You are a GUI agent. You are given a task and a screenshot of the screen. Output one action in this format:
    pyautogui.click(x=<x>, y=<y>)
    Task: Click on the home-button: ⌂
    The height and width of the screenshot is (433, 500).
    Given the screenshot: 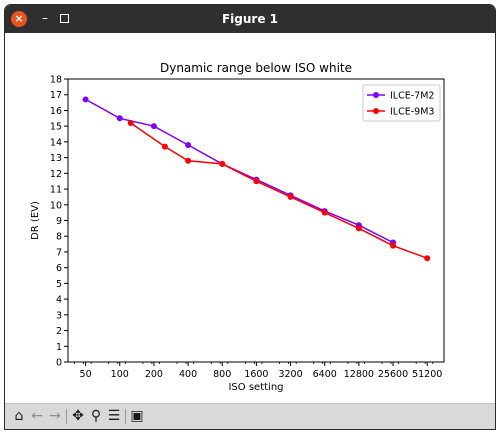 What is the action you would take?
    pyautogui.click(x=19, y=416)
    